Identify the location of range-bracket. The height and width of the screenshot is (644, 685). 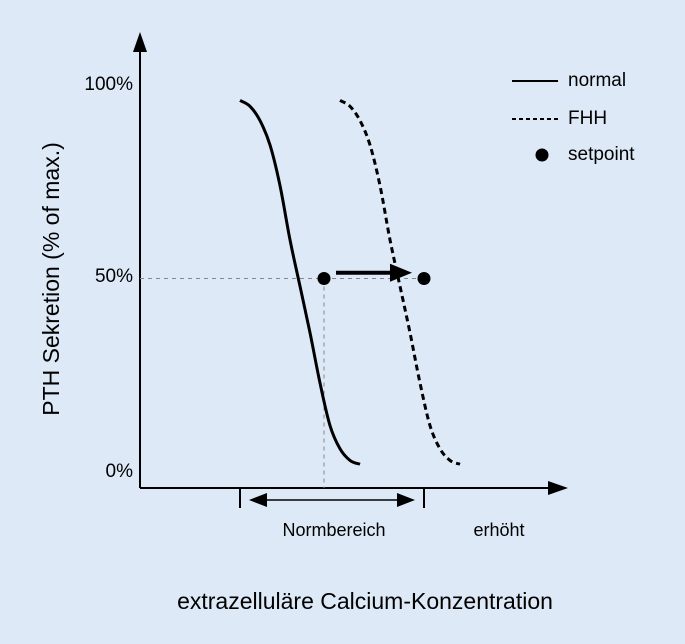
(332, 498).